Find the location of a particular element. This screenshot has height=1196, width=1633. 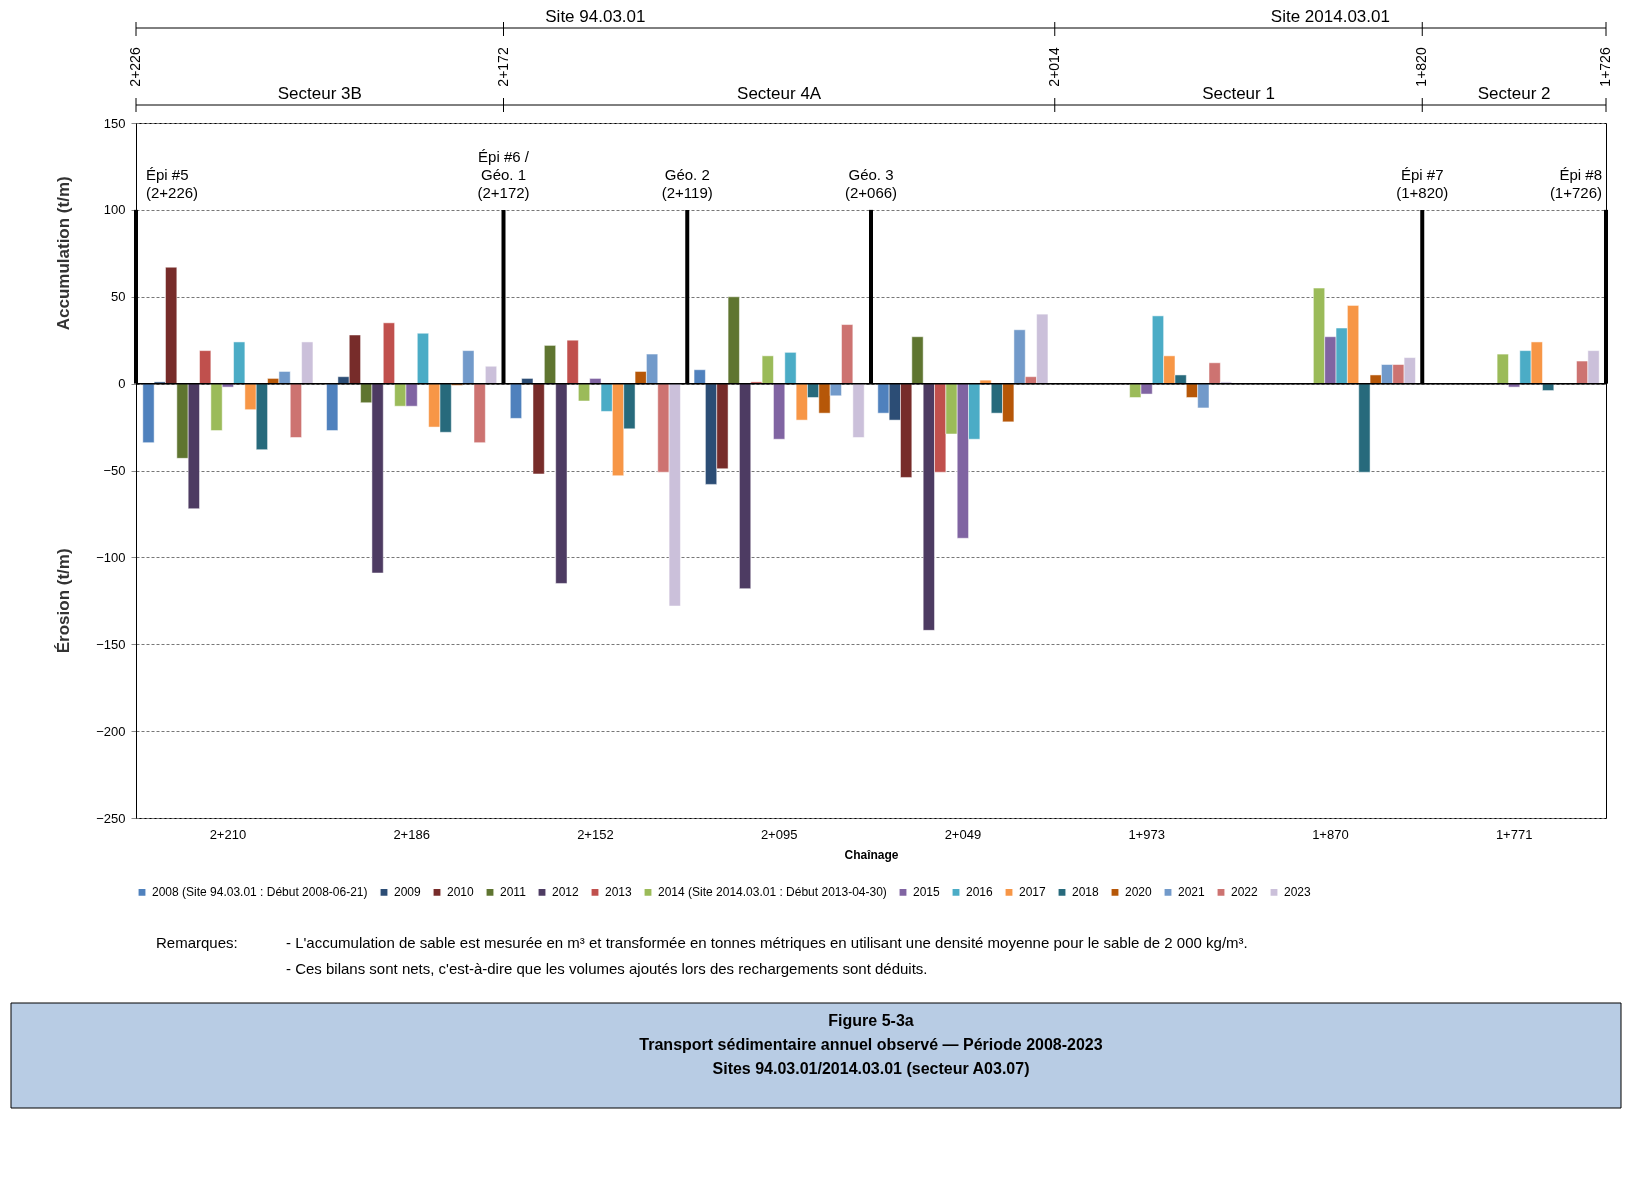

legend-label: 2014 (Site 2014.03.01 : Début 2013-04-30) is located at coordinates (772, 892).